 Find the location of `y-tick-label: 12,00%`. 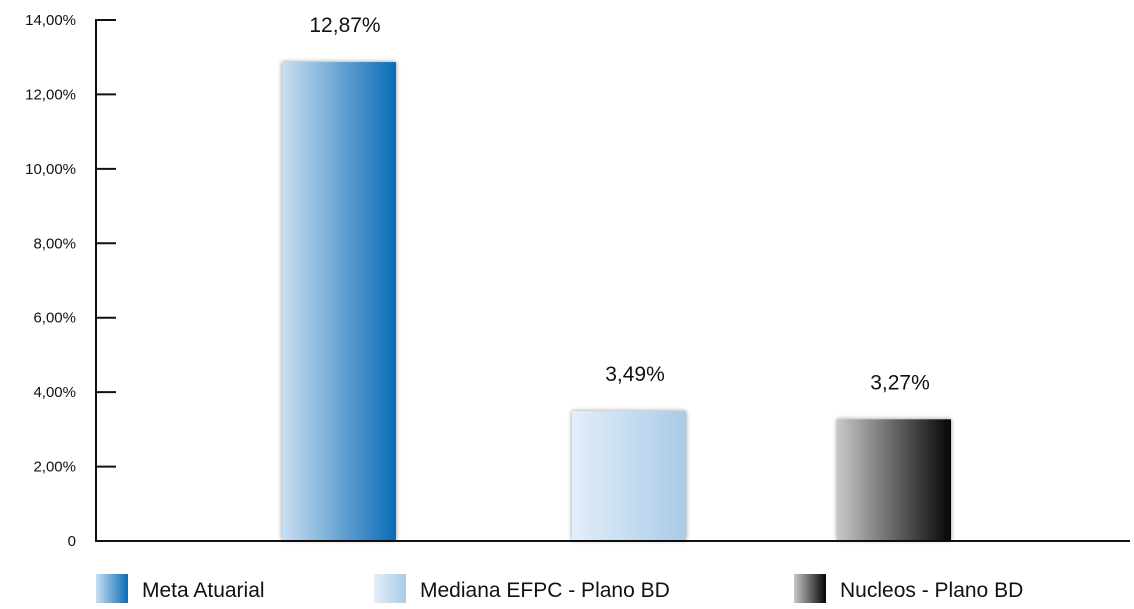

y-tick-label: 12,00% is located at coordinates (50, 94).